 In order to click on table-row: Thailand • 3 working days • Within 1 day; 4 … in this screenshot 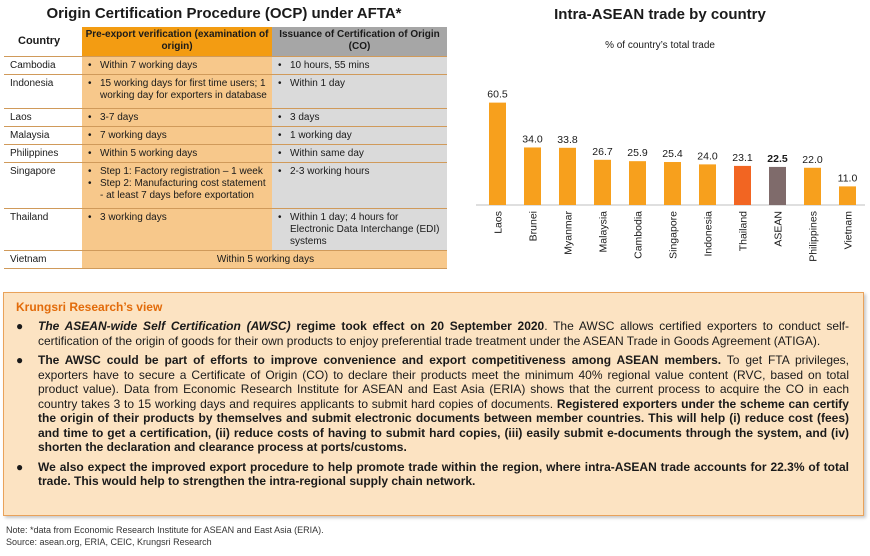, I will do `click(225, 228)`.